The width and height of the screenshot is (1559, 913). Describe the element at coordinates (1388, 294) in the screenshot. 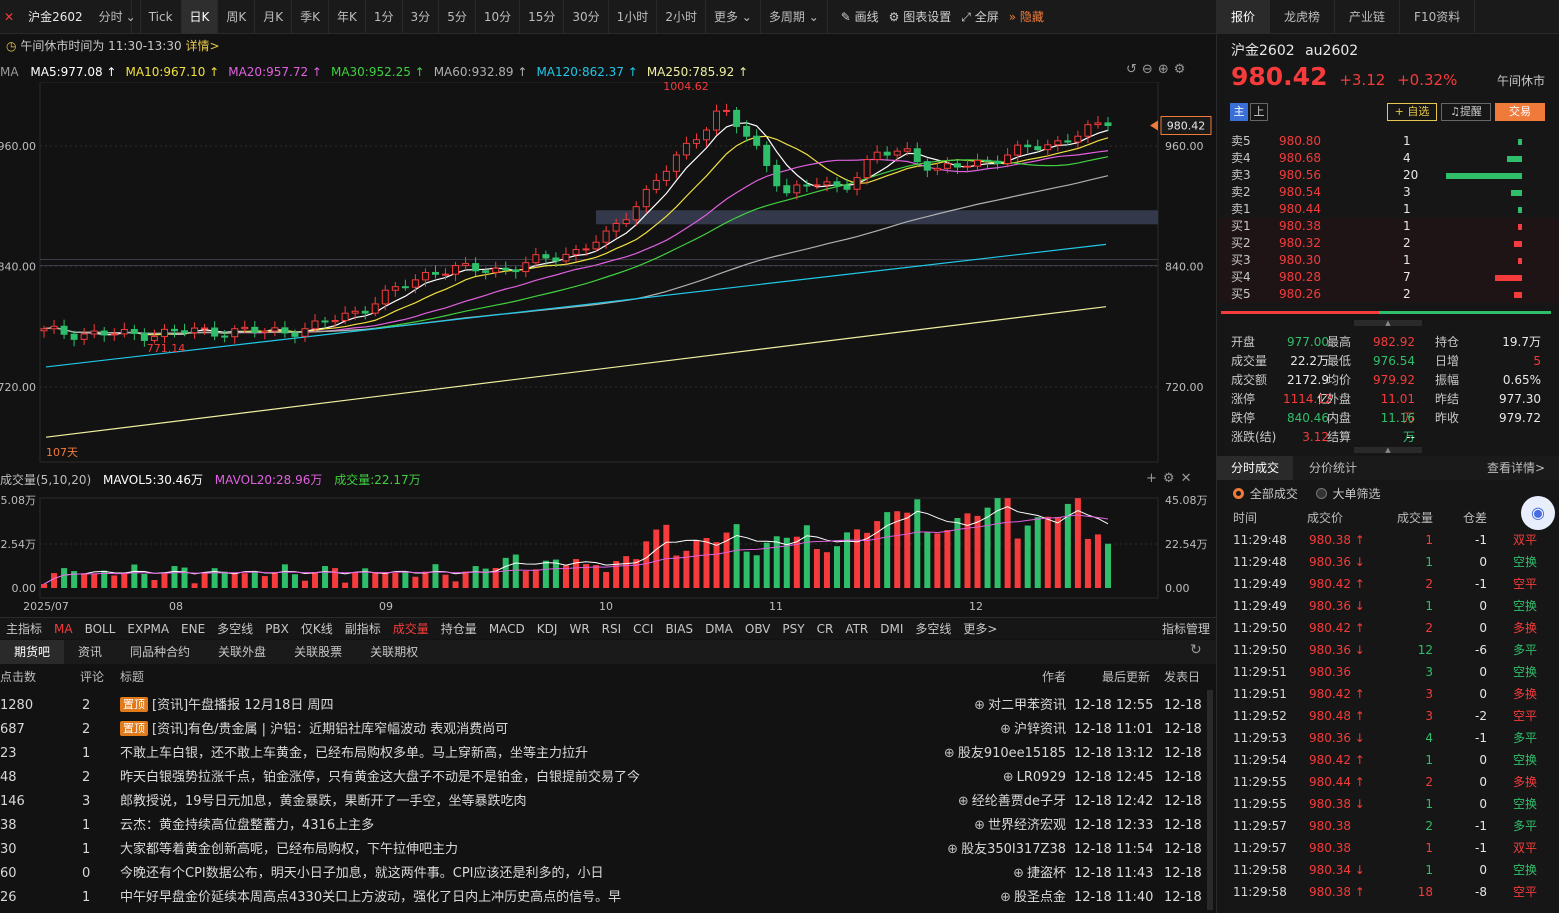

I see `orderbook-row: 买5 980.26 2` at that location.